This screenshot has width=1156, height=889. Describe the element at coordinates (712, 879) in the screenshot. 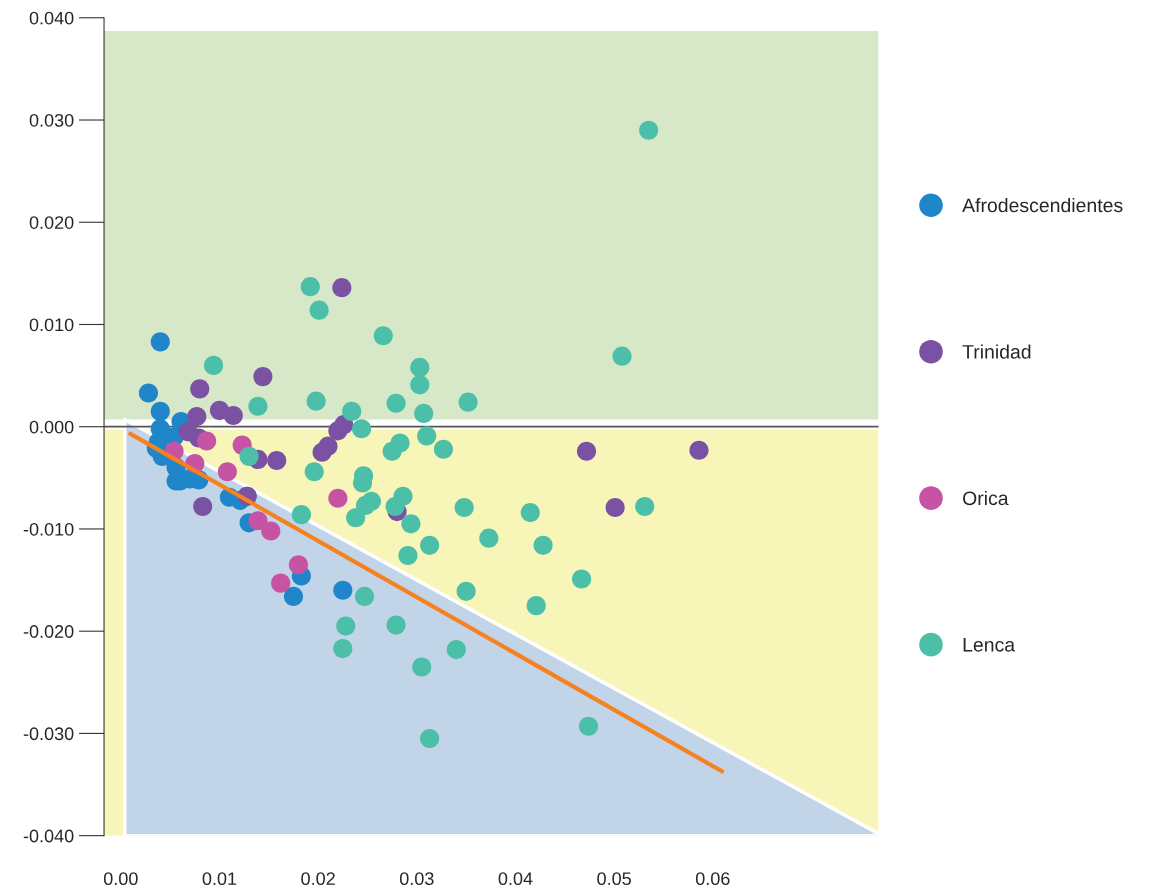

I see `x-tick-label: 0.06` at that location.